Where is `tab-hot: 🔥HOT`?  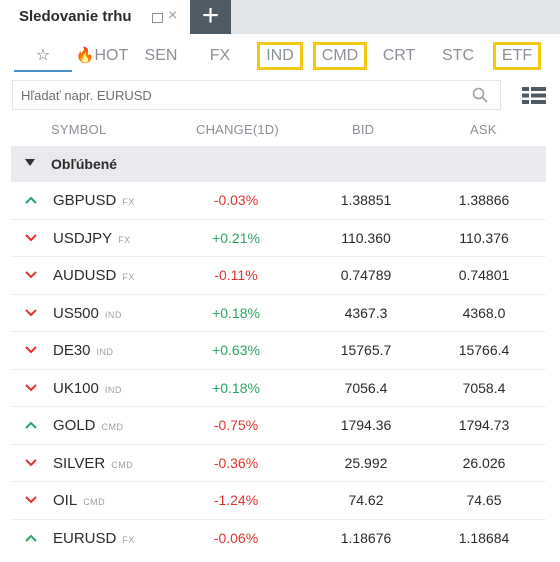 tab-hot: 🔥HOT is located at coordinates (102, 56).